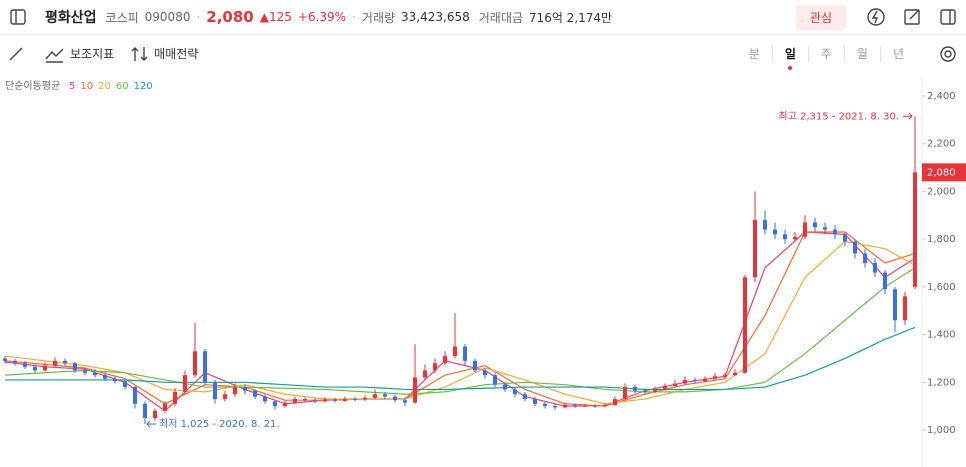  What do you see at coordinates (897, 53) in the screenshot?
I see `period-tab: 년` at bounding box center [897, 53].